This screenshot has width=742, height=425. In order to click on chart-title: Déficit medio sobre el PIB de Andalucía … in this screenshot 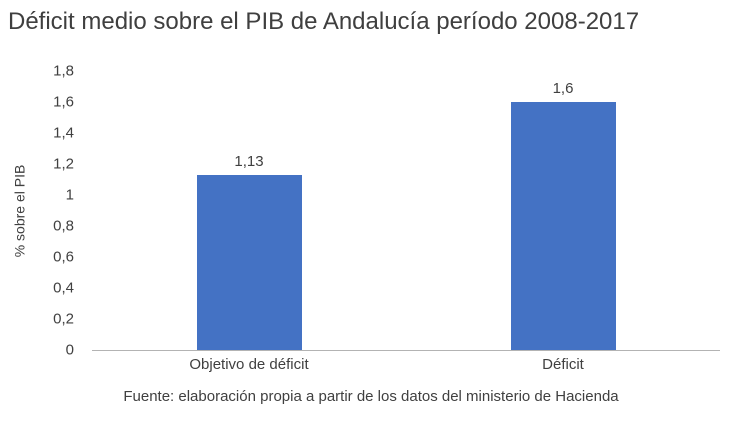, I will do `click(324, 21)`.